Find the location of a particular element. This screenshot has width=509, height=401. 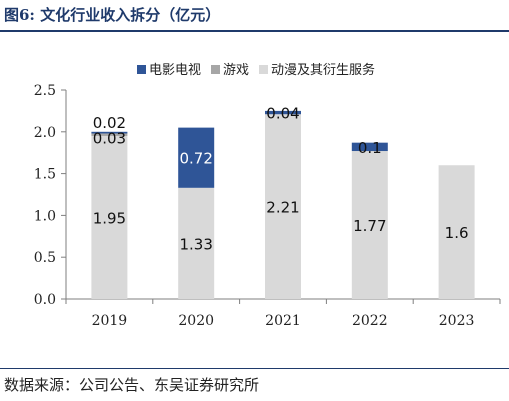

y-tick-label: 2.5 is located at coordinates (45, 91).